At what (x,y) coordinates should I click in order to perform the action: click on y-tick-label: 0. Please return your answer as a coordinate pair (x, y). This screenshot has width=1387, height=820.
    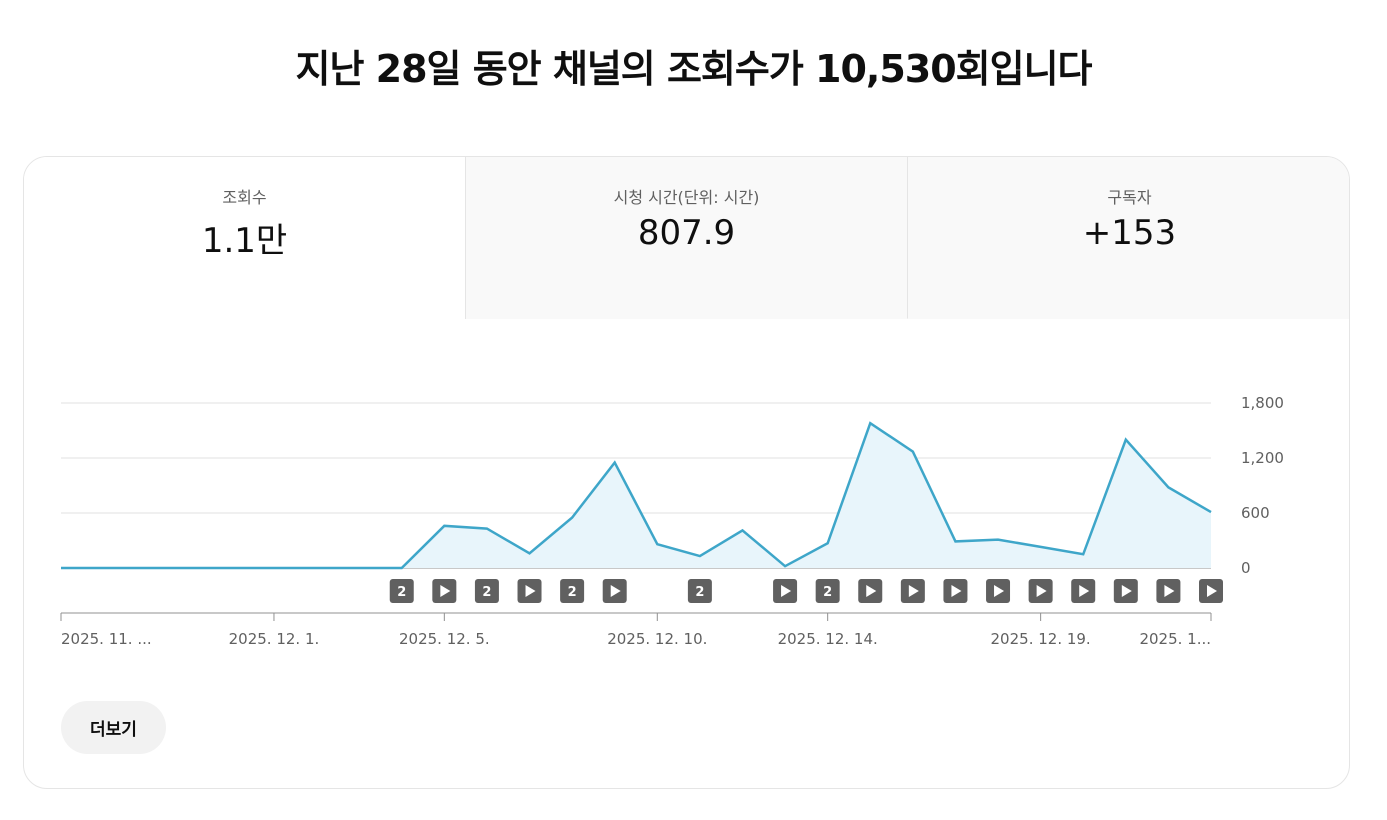
    Looking at the image, I should click on (1246, 568).